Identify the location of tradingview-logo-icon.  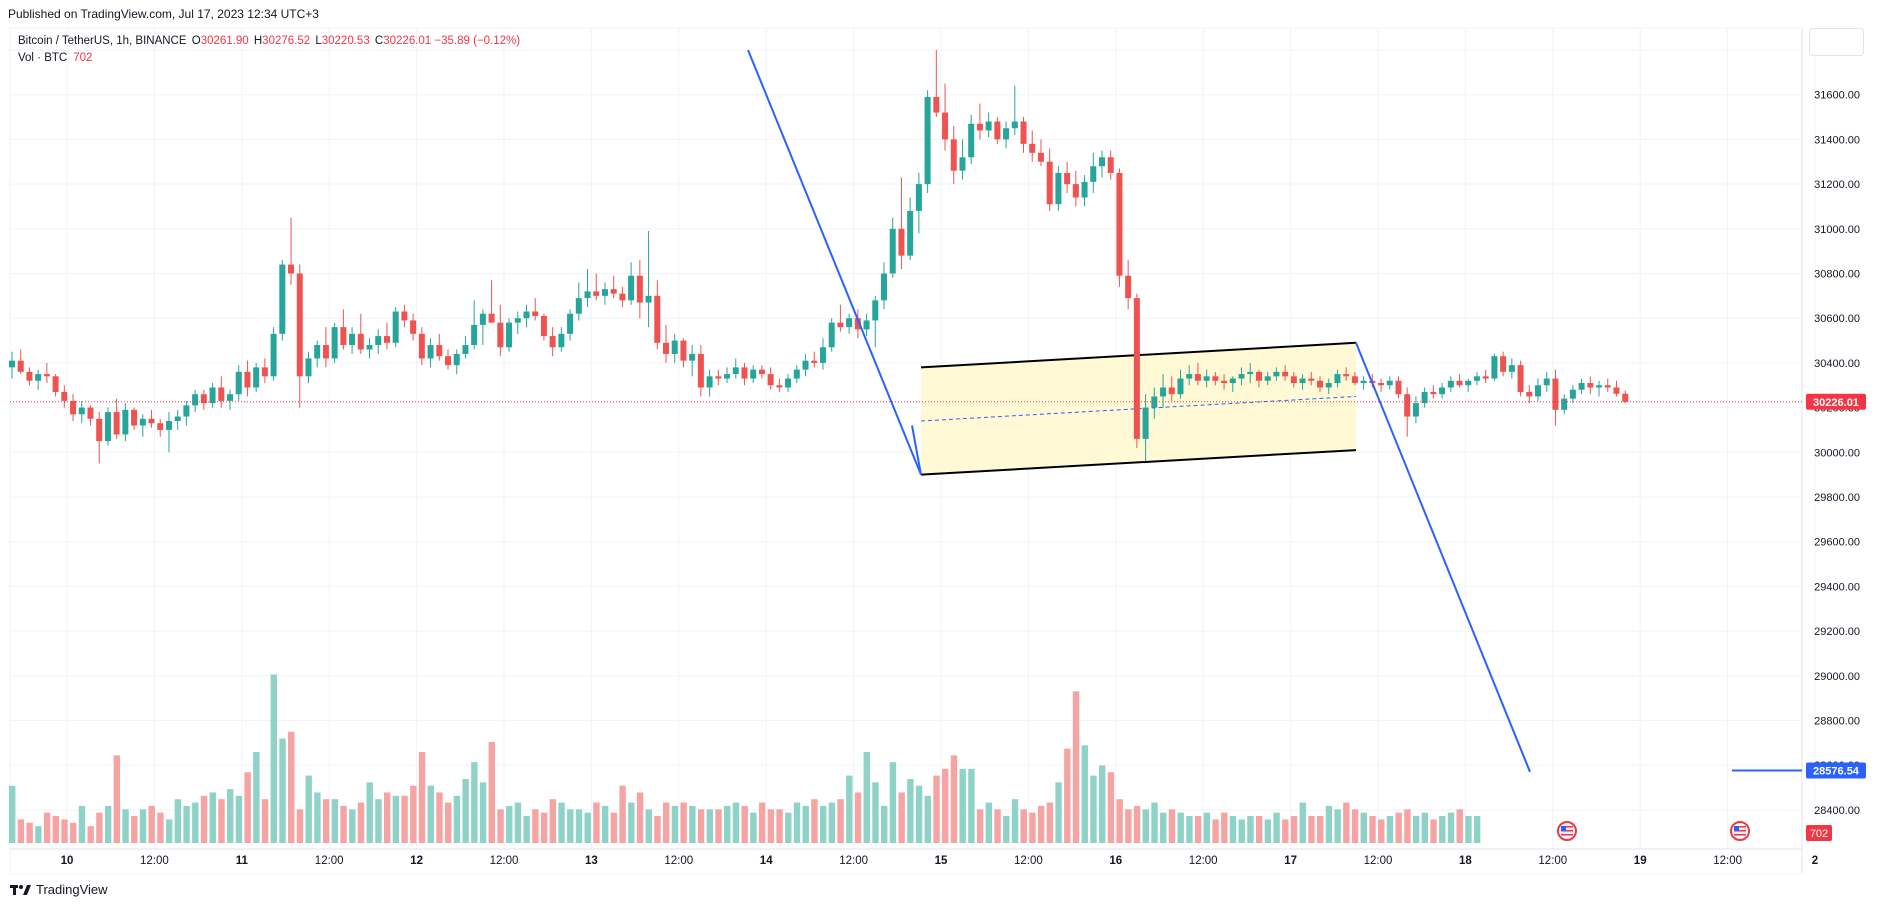
(20, 889).